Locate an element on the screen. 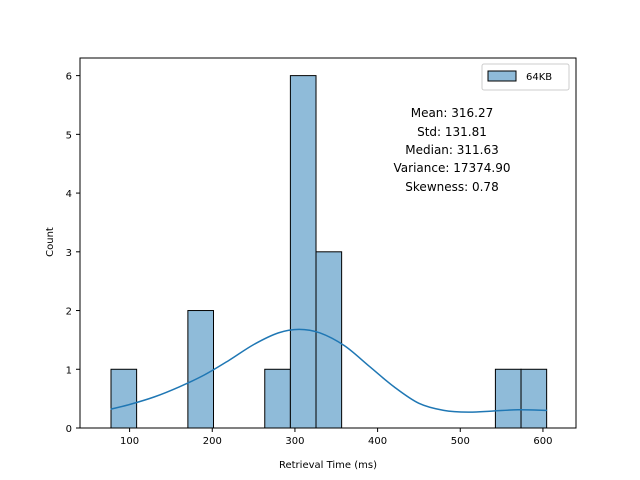 The height and width of the screenshot is (480, 640). x-tick-label: 200 is located at coordinates (212, 441).